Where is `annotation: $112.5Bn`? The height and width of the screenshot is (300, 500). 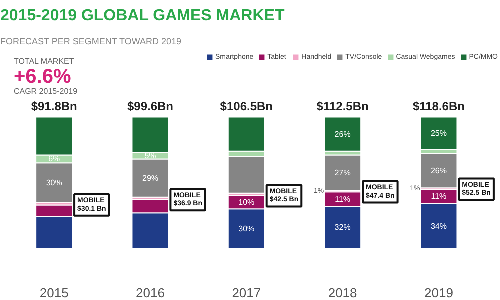
annotation: $112.5Bn is located at coordinates (342, 106).